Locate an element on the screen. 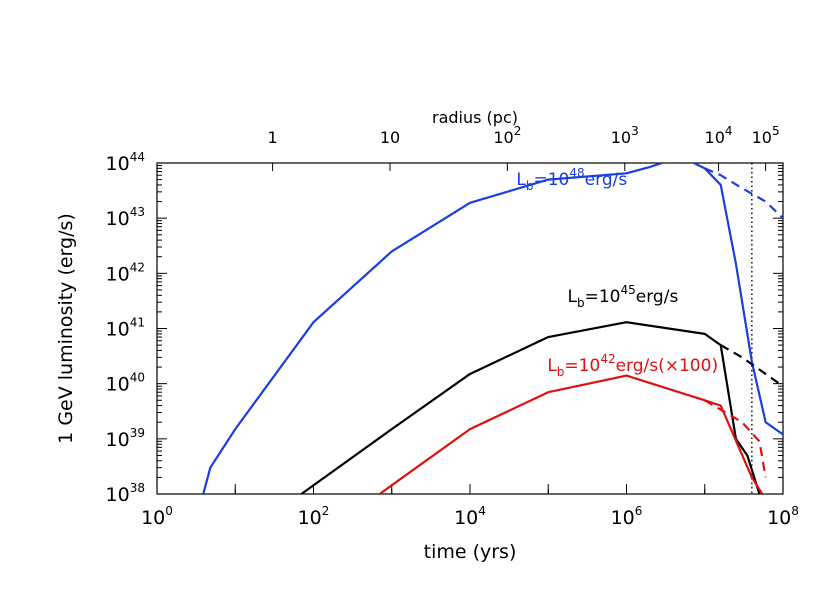  top-tick-label: 10³ is located at coordinates (625, 135).